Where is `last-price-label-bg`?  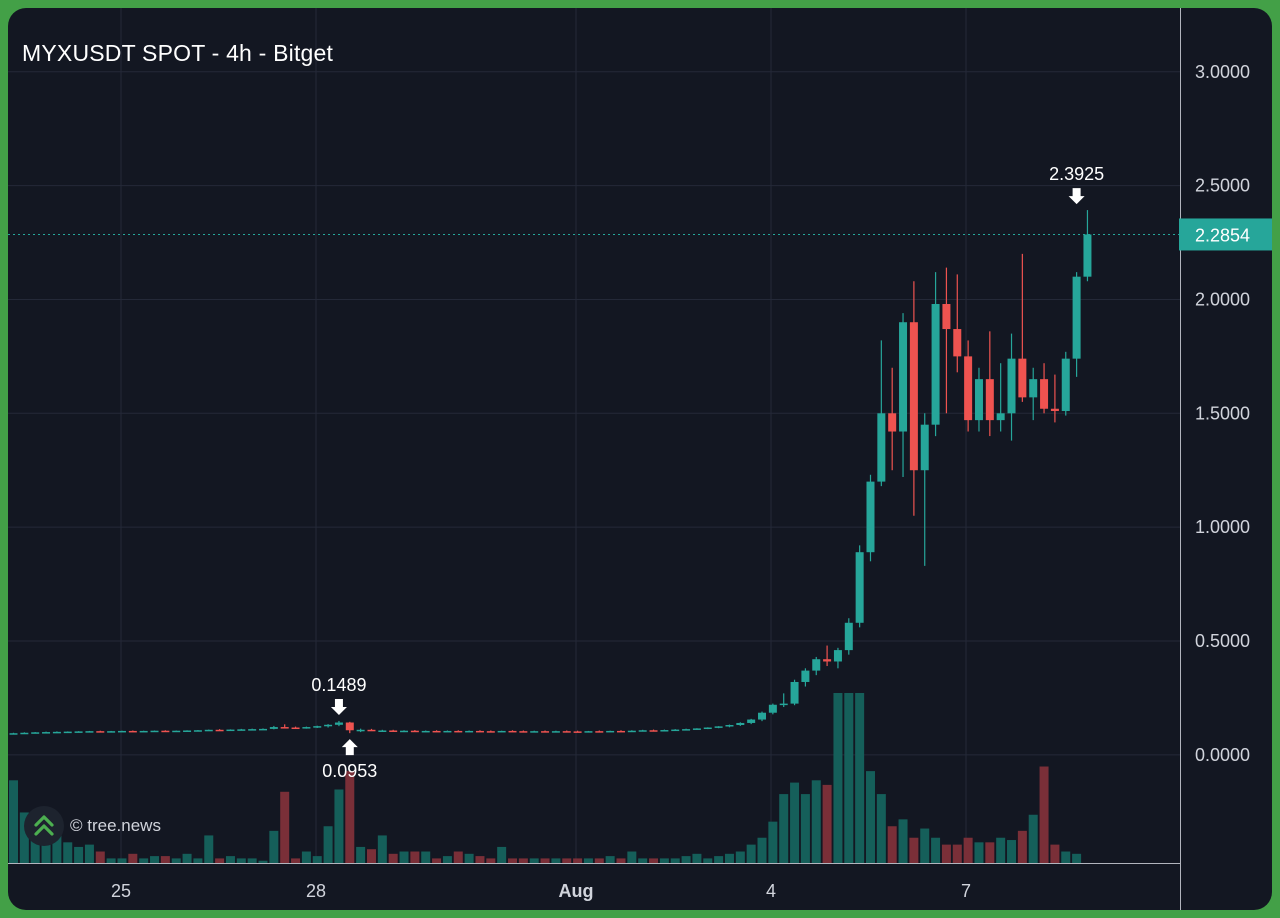
last-price-label-bg is located at coordinates (1225, 234).